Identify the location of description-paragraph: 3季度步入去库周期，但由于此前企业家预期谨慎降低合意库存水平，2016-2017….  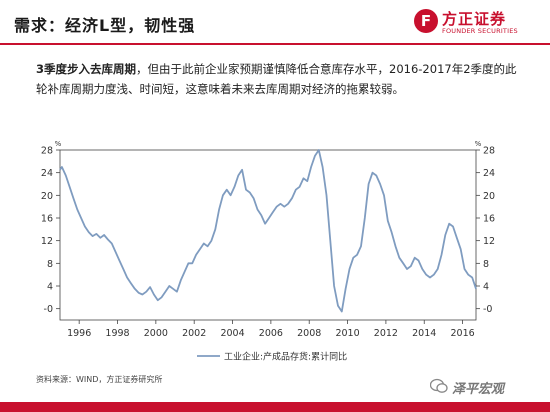
(281, 79).